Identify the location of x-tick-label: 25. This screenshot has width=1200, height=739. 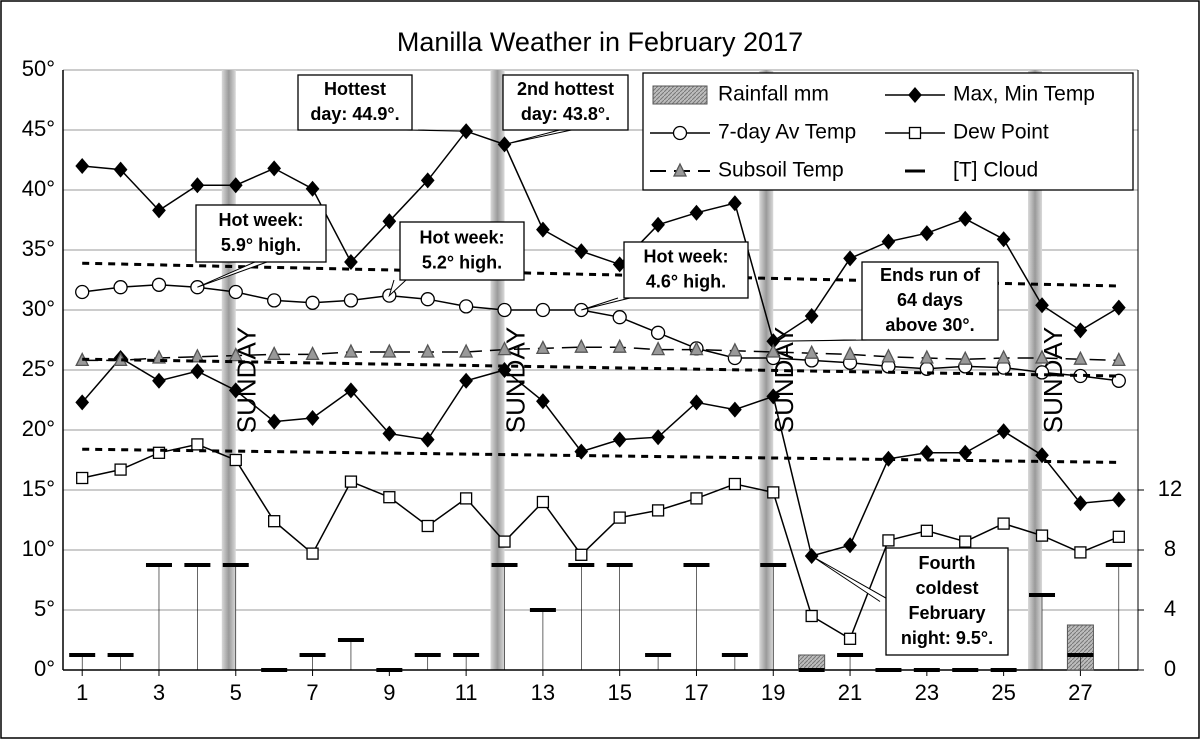
(1003, 692).